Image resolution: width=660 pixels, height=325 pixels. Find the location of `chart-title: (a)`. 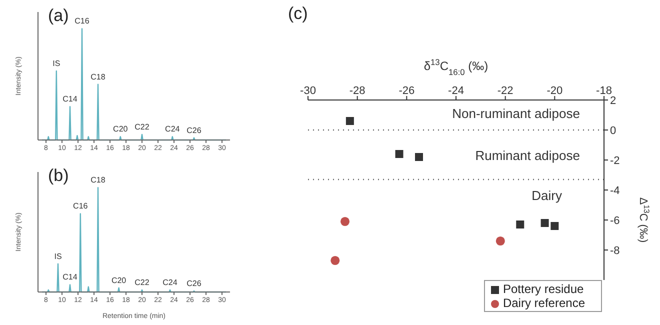

chart-title: (a) is located at coordinates (58, 16).